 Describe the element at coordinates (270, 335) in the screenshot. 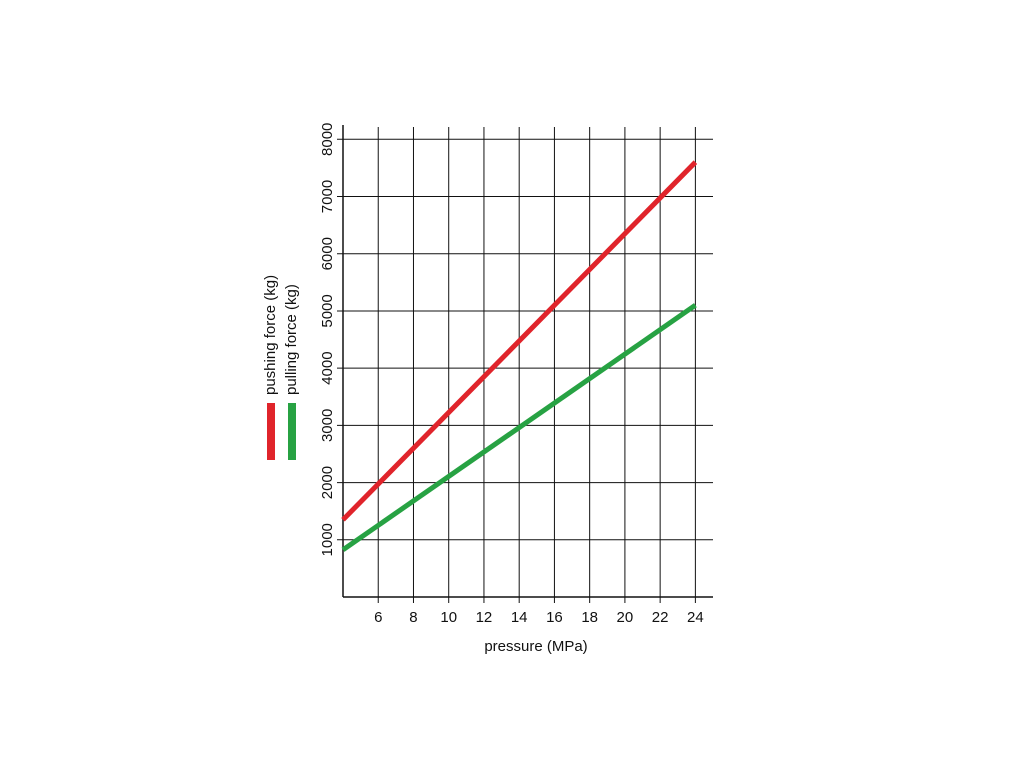

I see `legend-label: pushing force (kg)` at that location.